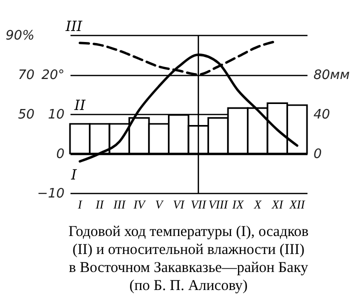 This screenshot has height=306, width=364. What do you see at coordinates (199, 205) in the screenshot?
I see `x-tick-label: VII` at bounding box center [199, 205].